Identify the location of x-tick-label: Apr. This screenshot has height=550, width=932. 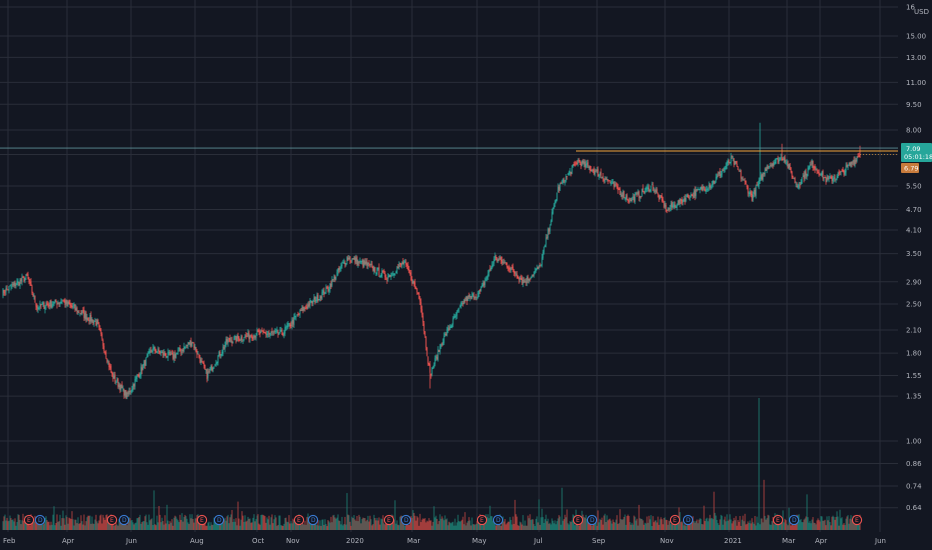
(821, 541).